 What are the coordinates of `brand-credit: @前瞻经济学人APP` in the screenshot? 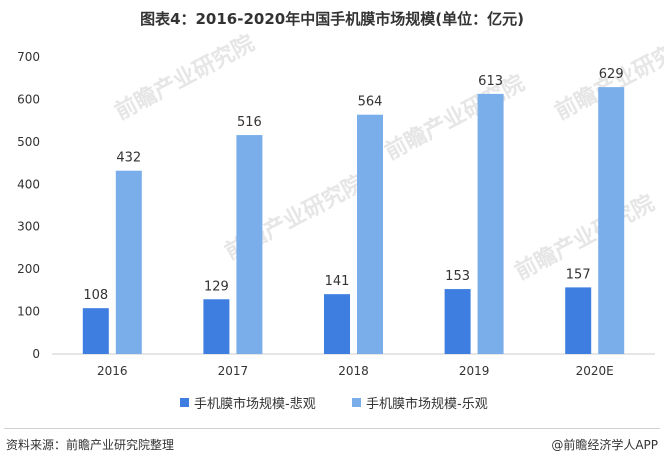 It's located at (604, 445).